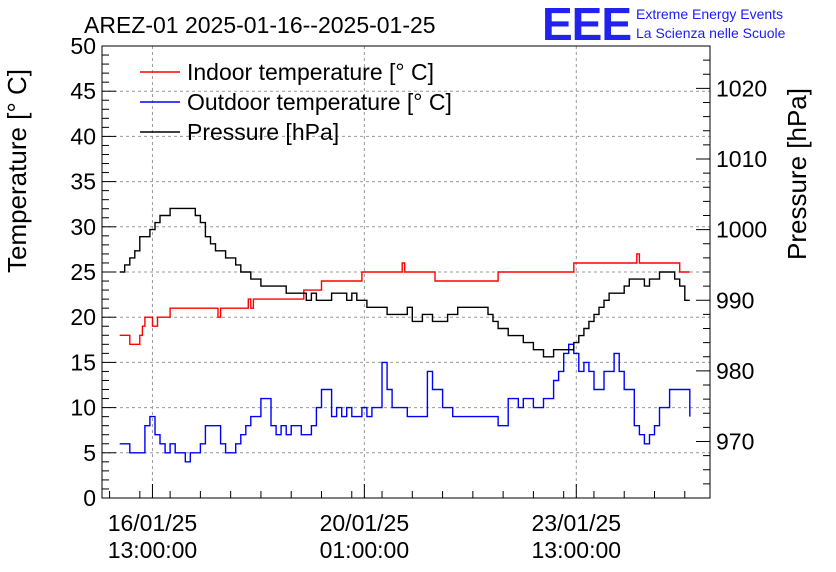  I want to click on x-tick-label: 01:00:00, so click(365, 550).